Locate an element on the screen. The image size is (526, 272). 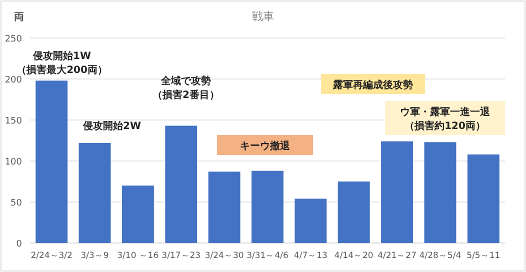
annotation: 全域で攻勢（損害2番目） is located at coordinates (186, 88).